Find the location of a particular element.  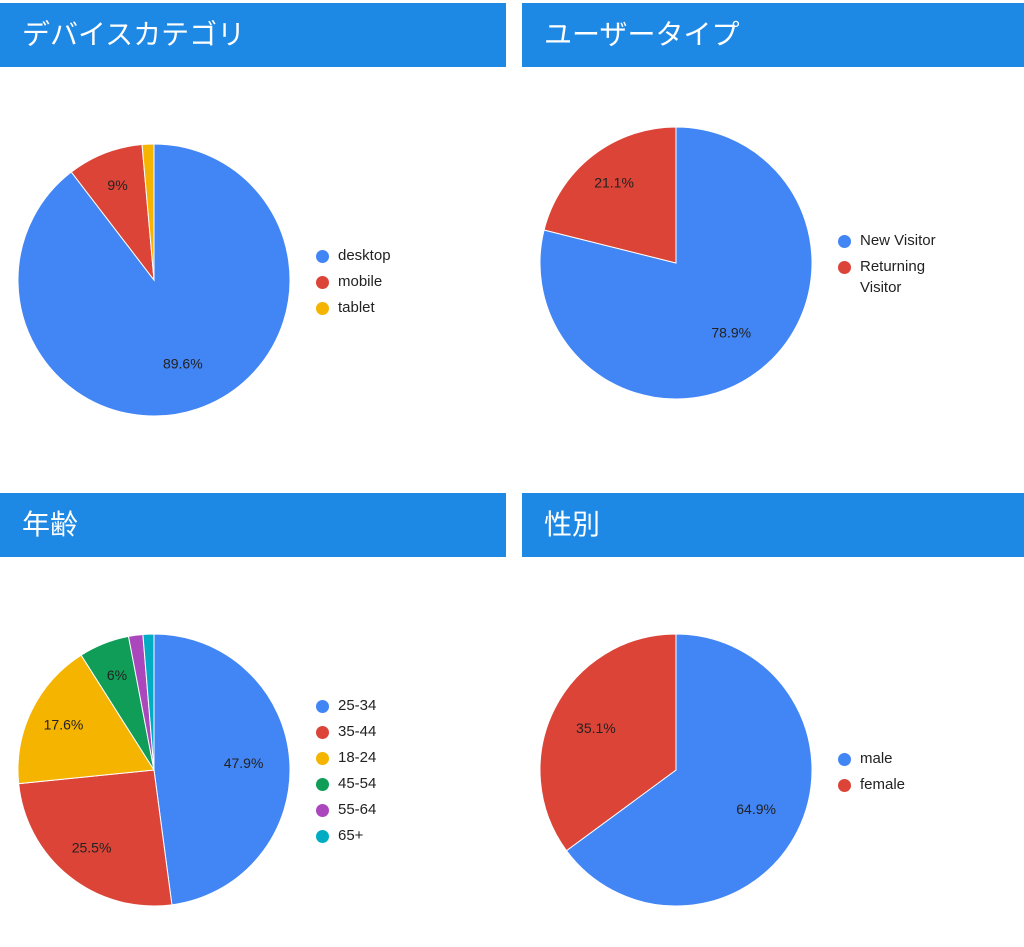

pie-chart: 89.6% 9% is located at coordinates (154, 280).